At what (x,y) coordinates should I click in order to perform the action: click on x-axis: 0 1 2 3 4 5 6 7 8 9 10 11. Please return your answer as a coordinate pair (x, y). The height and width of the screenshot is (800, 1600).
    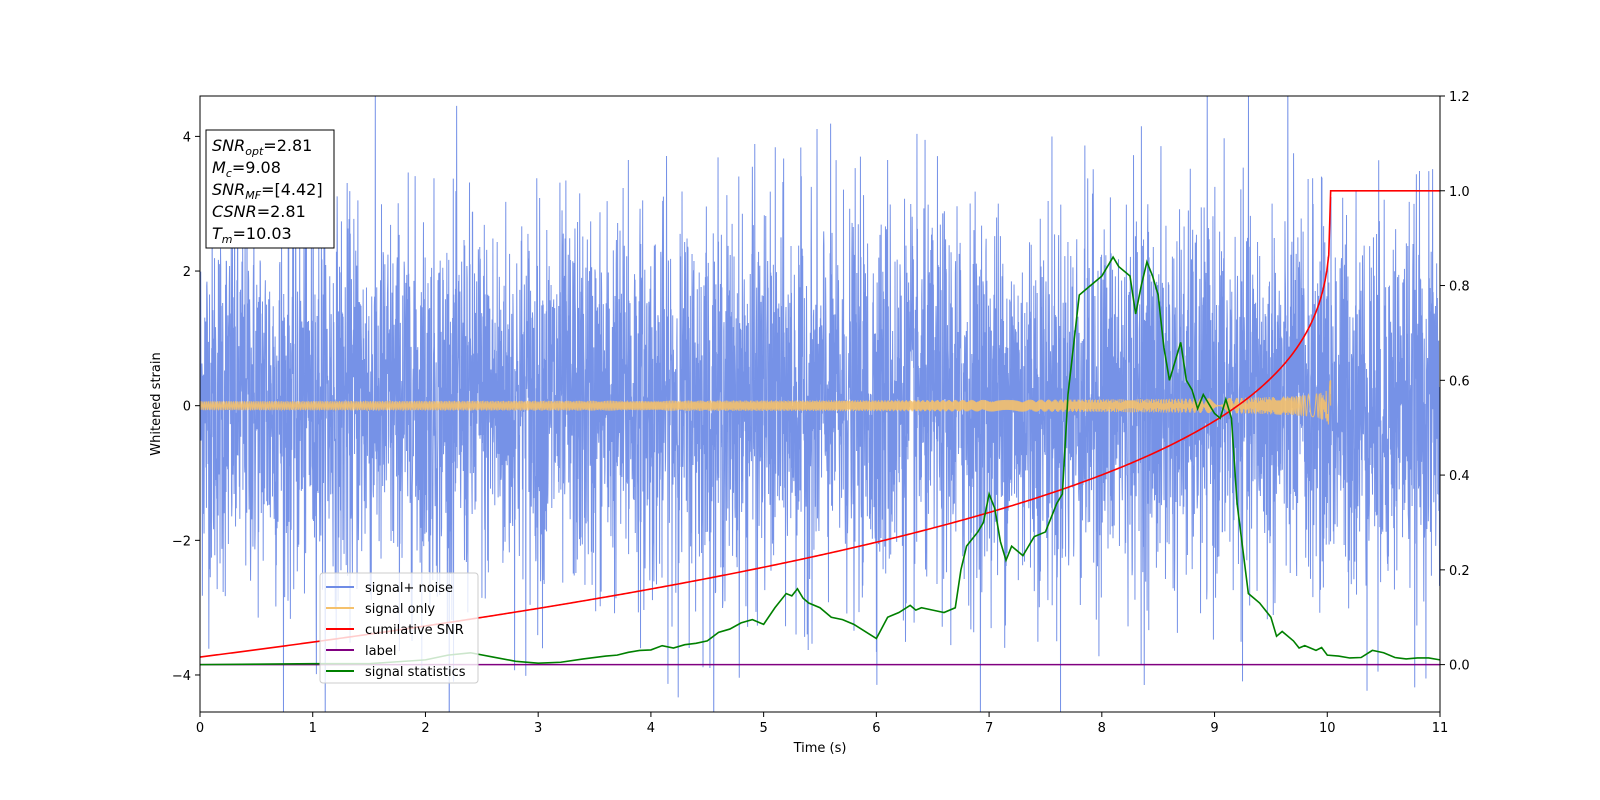
    Looking at the image, I should click on (822, 724).